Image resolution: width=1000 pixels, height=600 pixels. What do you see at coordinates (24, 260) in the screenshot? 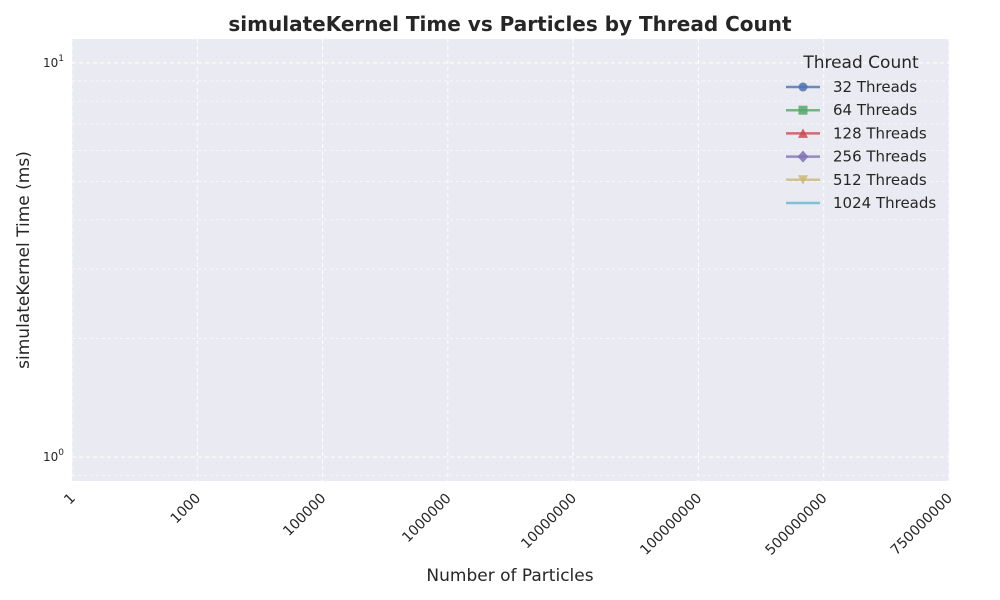
I see `y-axis-label: simulateKernel Time (ms)` at bounding box center [24, 260].